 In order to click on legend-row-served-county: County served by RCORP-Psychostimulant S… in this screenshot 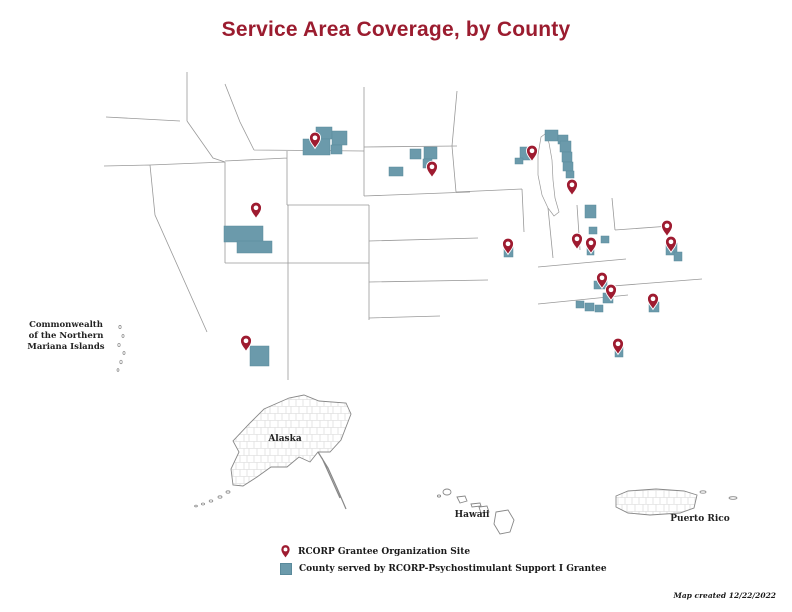, I will do `click(443, 569)`.